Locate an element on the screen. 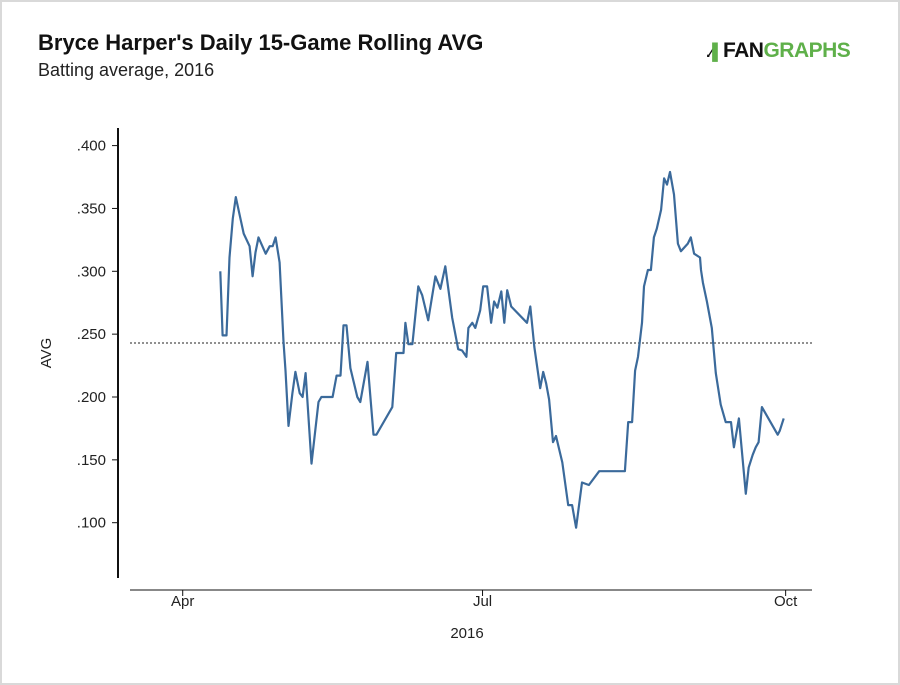 The width and height of the screenshot is (900, 685). y-tick-label: .350 is located at coordinates (91, 208).